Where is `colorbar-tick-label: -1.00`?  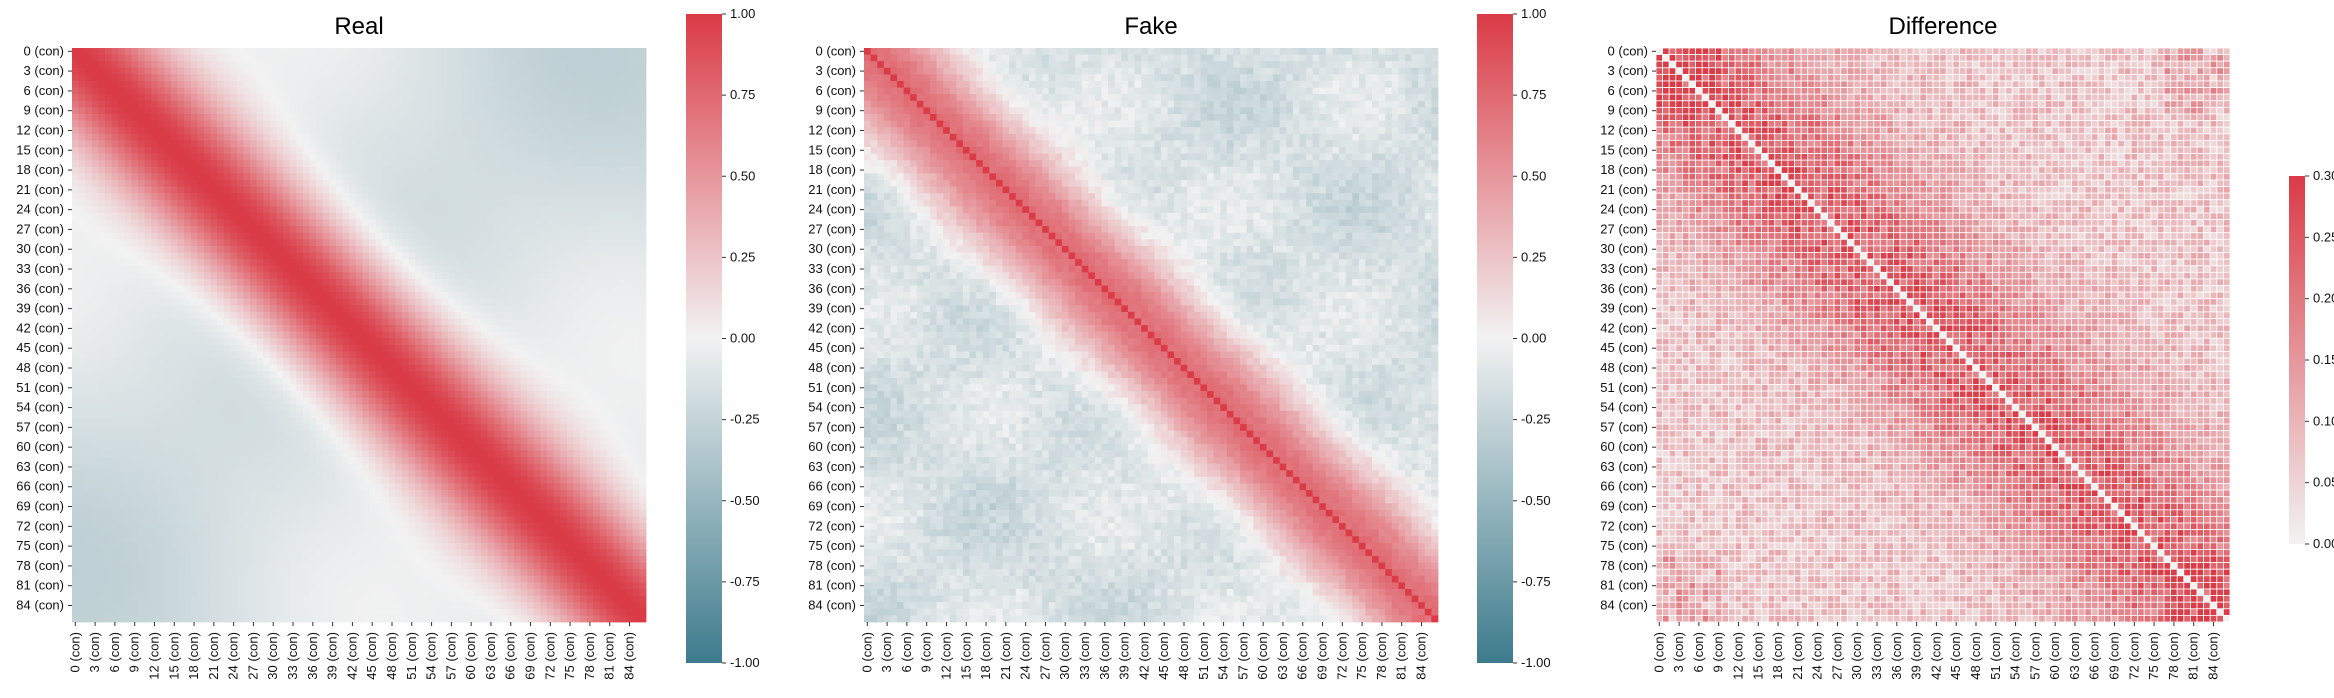 colorbar-tick-label: -1.00 is located at coordinates (1536, 662).